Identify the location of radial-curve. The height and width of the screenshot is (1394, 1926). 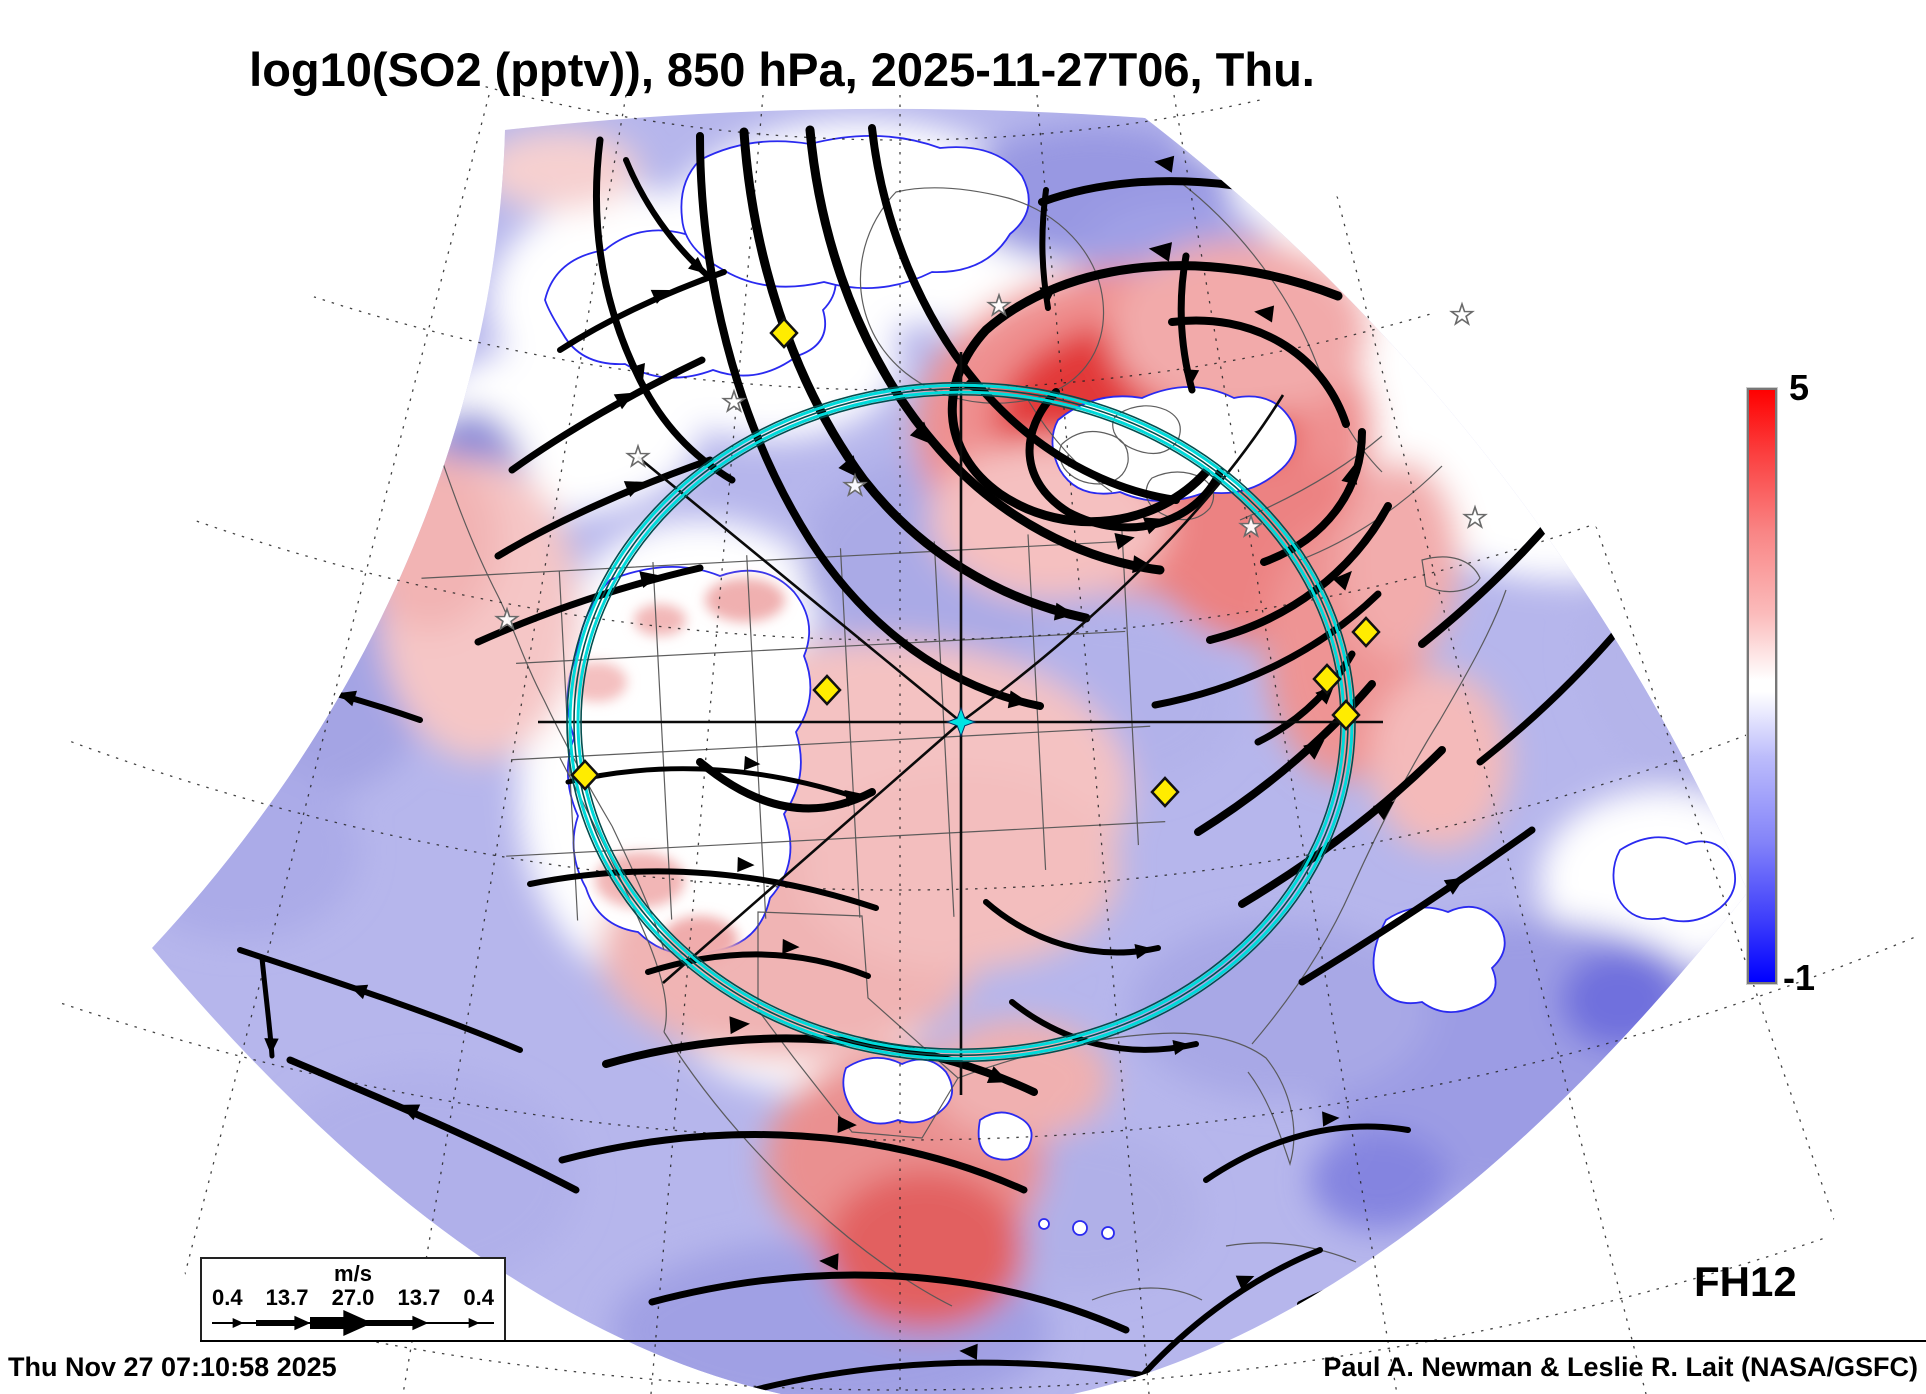
(1122, 559).